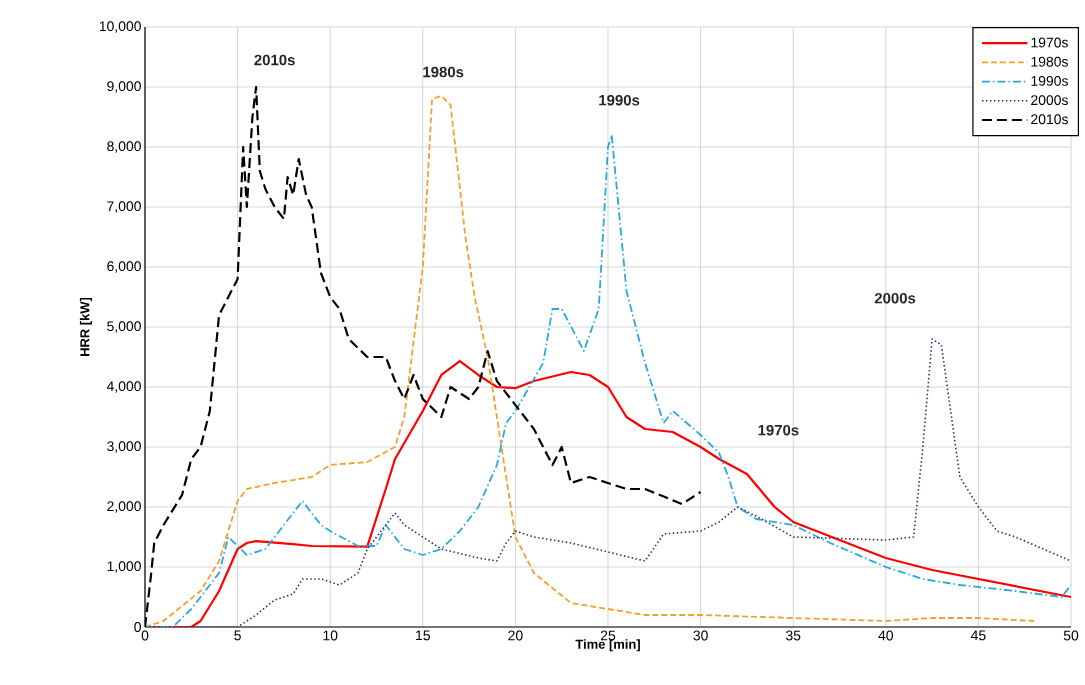 This screenshot has width=1085, height=685. Describe the element at coordinates (793, 635) in the screenshot. I see `x-tick-label: 35` at that location.